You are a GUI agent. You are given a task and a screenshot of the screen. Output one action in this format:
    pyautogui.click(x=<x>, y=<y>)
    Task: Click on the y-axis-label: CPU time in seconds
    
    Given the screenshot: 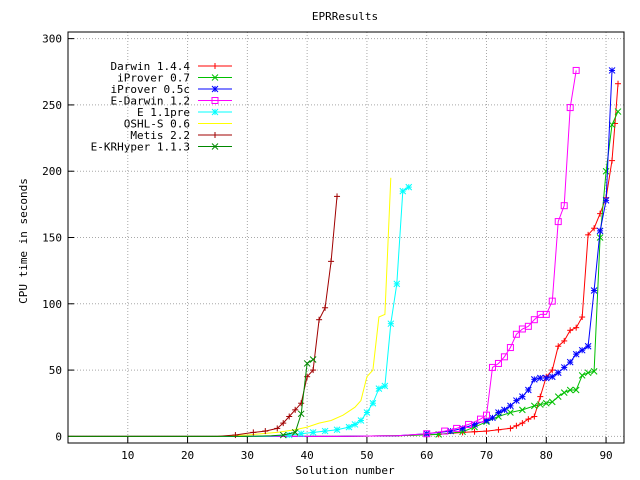 What is the action you would take?
    pyautogui.click(x=23, y=241)
    